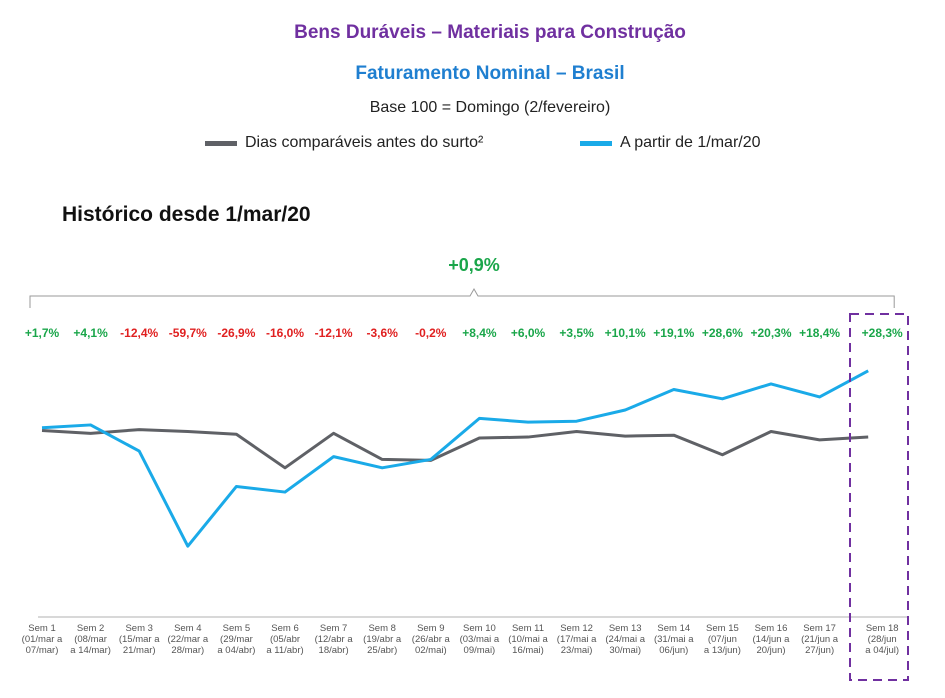 The image size is (945, 698). Describe the element at coordinates (882, 639) in the screenshot. I see `x-tick-label: (28/jun` at that location.